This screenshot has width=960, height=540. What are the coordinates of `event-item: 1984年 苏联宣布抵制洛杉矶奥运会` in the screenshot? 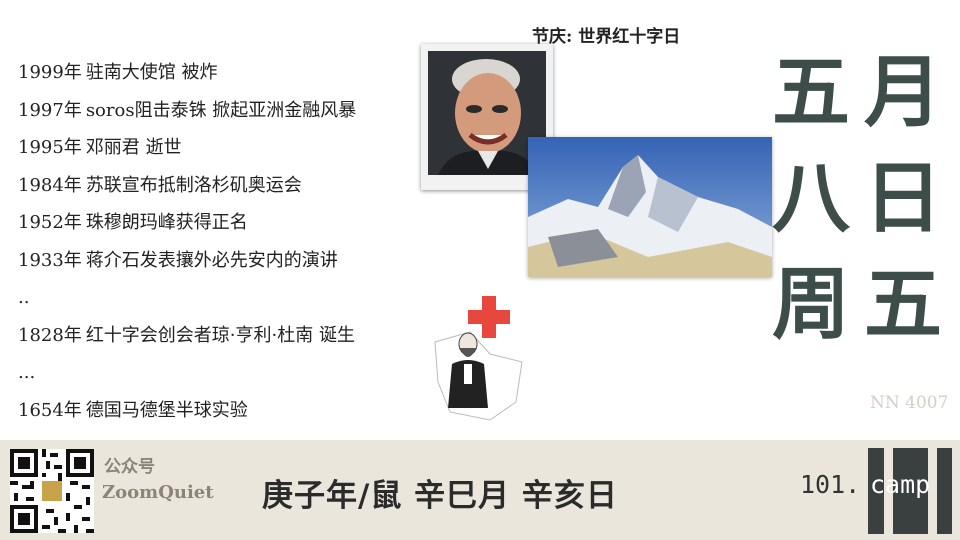 It's located at (228, 190).